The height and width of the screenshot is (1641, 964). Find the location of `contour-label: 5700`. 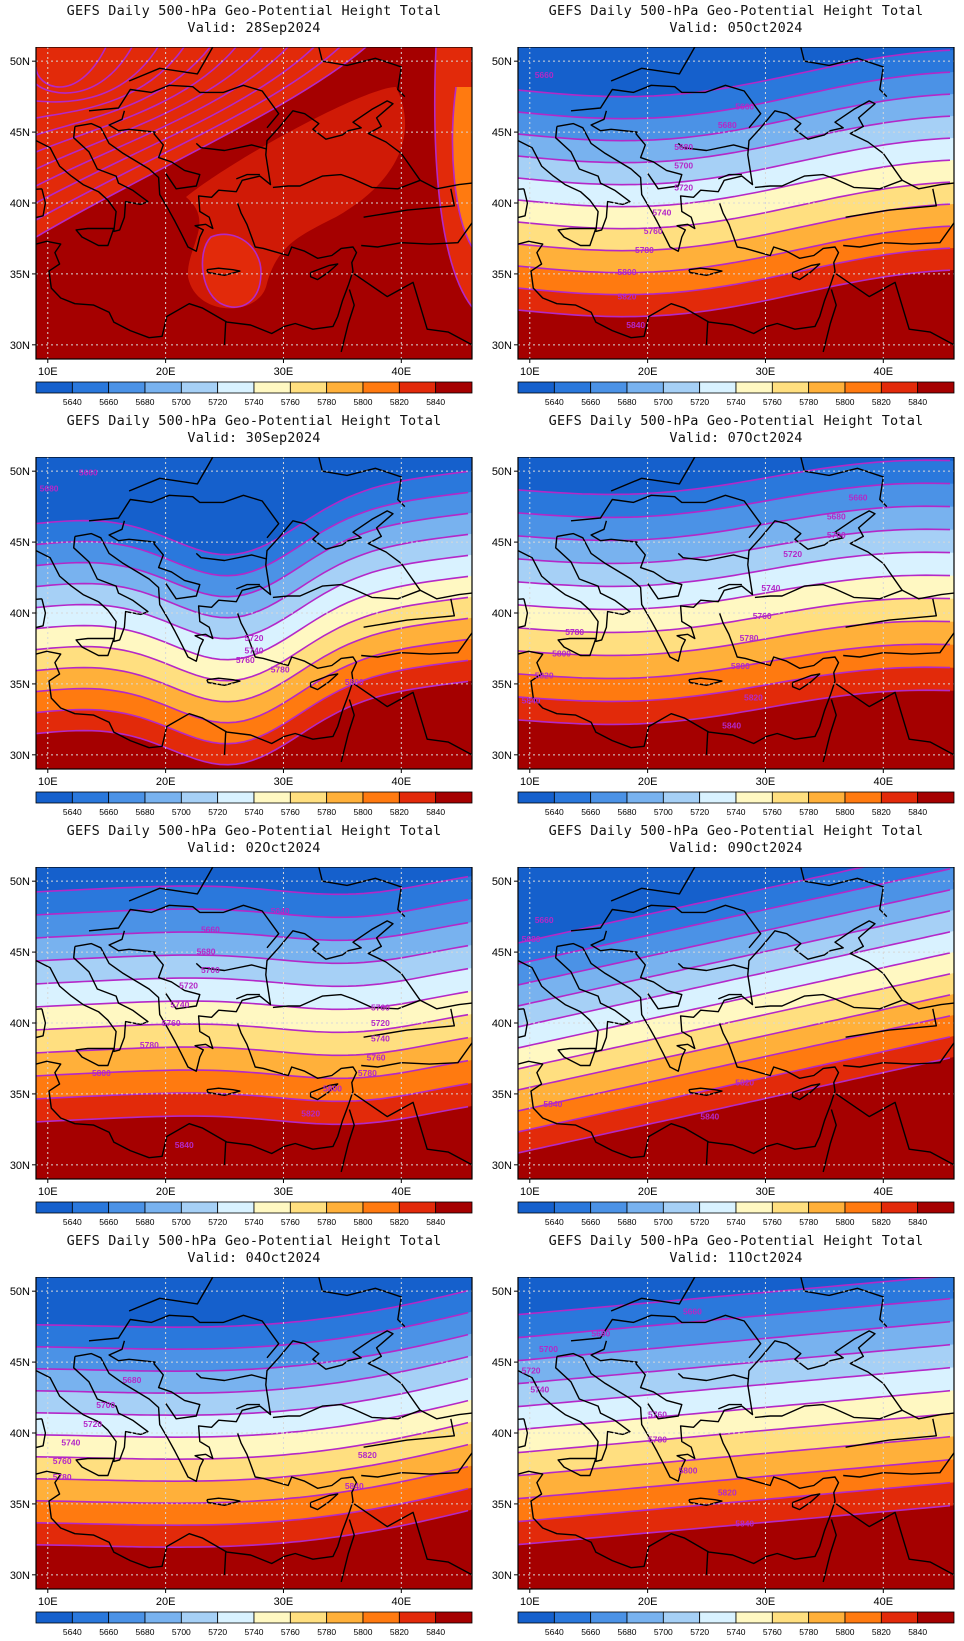

contour-label: 5700 is located at coordinates (548, 1349).